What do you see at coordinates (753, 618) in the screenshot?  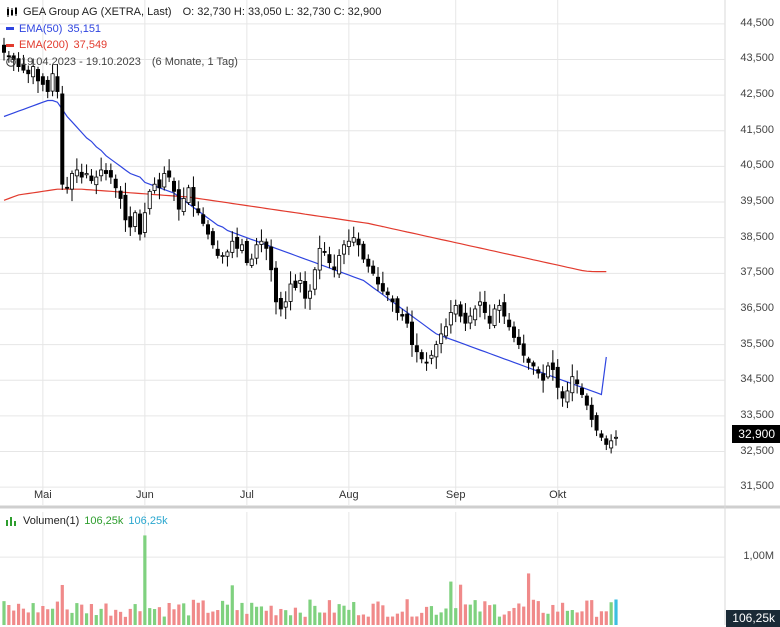 I see `last-volume-tag: 106,25k` at bounding box center [753, 618].